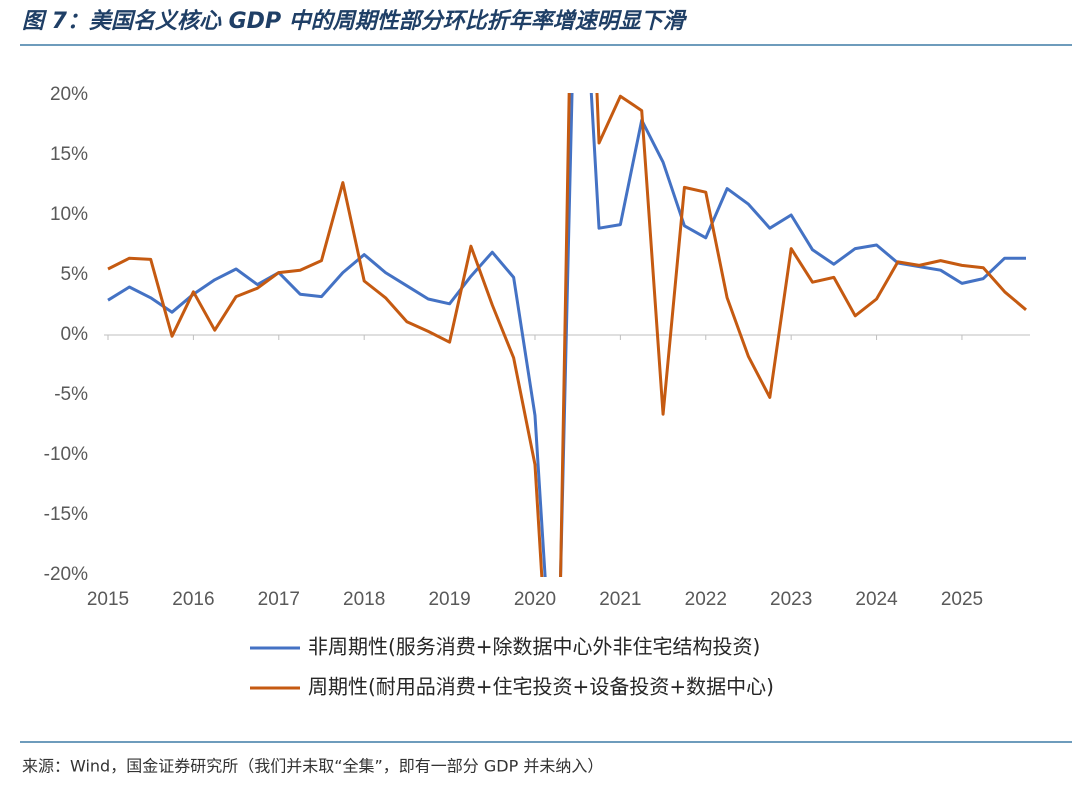  Describe the element at coordinates (876, 599) in the screenshot. I see `x-tick-label: 2024` at that location.